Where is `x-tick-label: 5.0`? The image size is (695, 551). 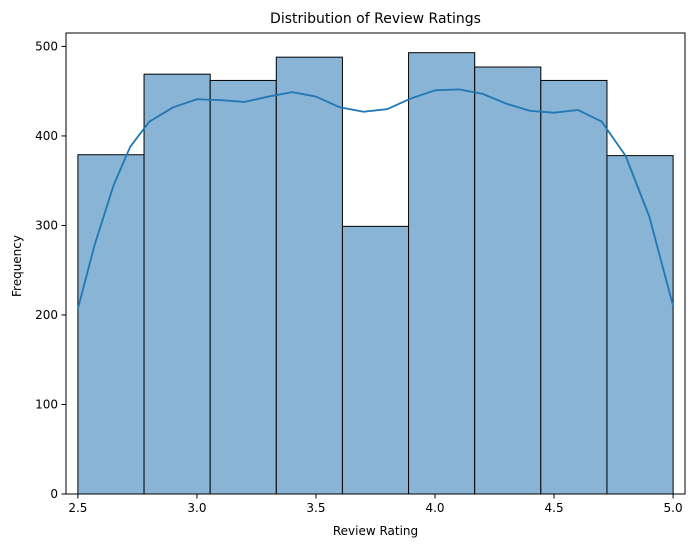
x-tick-label: 5.0 is located at coordinates (673, 508).